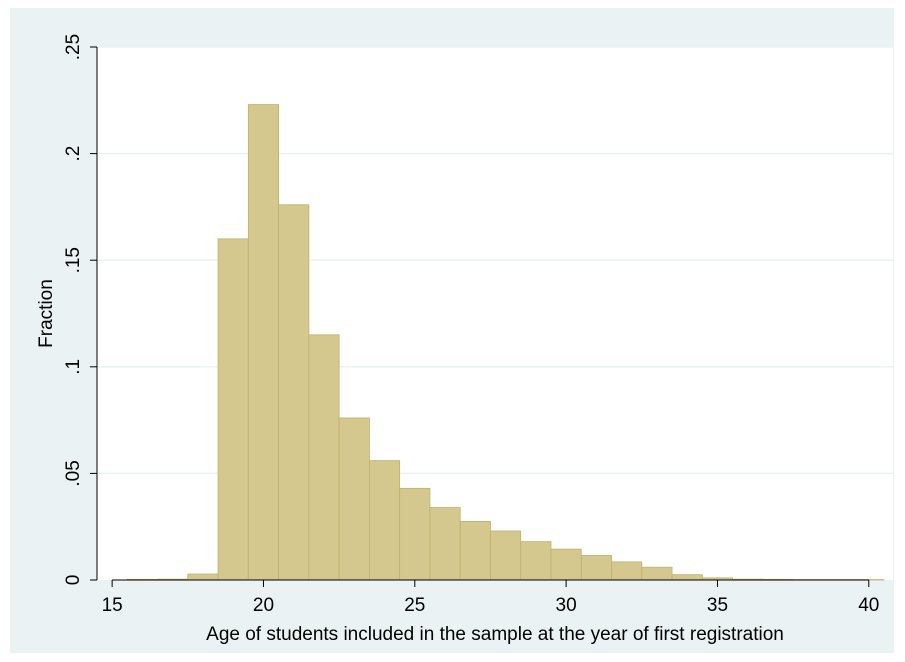 This screenshot has height=662, width=905. I want to click on x-tick-label: 35, so click(717, 605).